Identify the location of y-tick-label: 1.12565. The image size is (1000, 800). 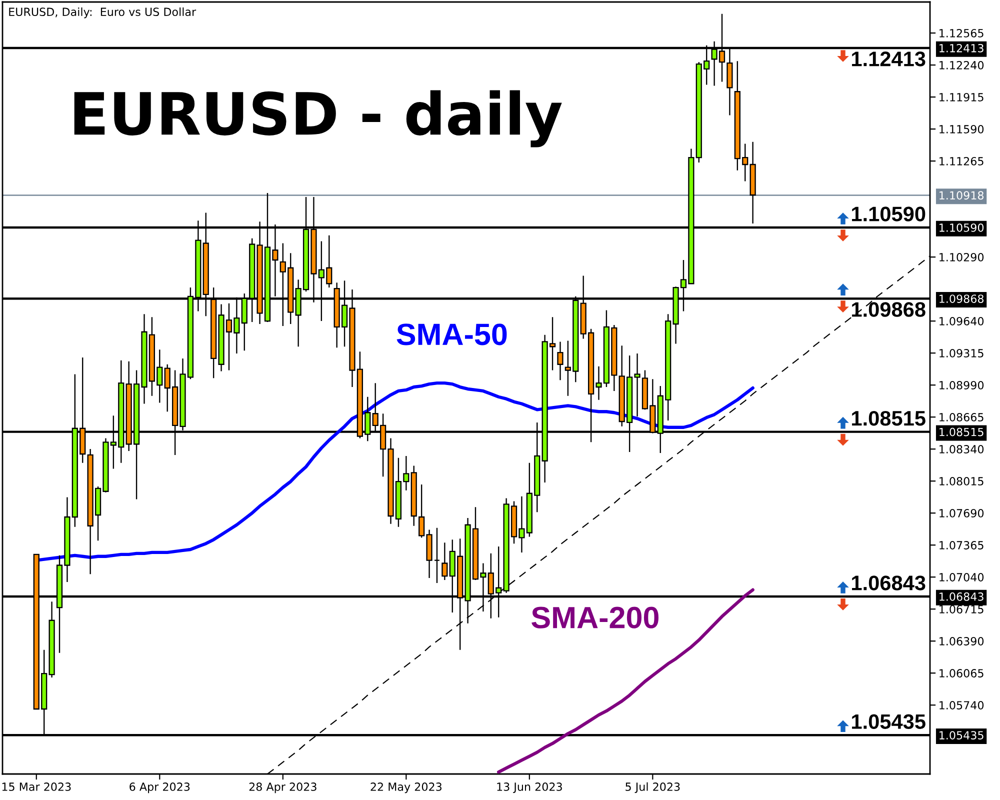
(962, 33).